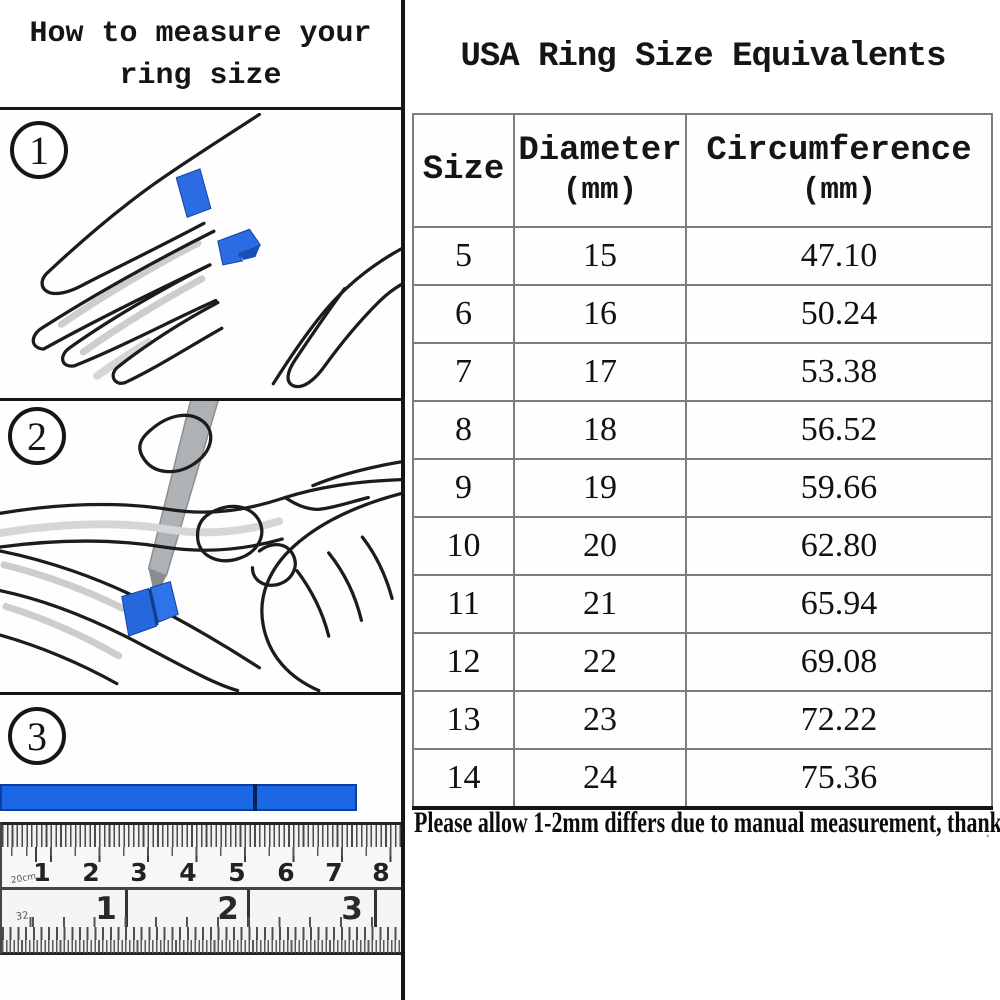 Image resolution: width=1000 pixels, height=1000 pixels. Describe the element at coordinates (988, 833) in the screenshot. I see `note-period: .` at that location.